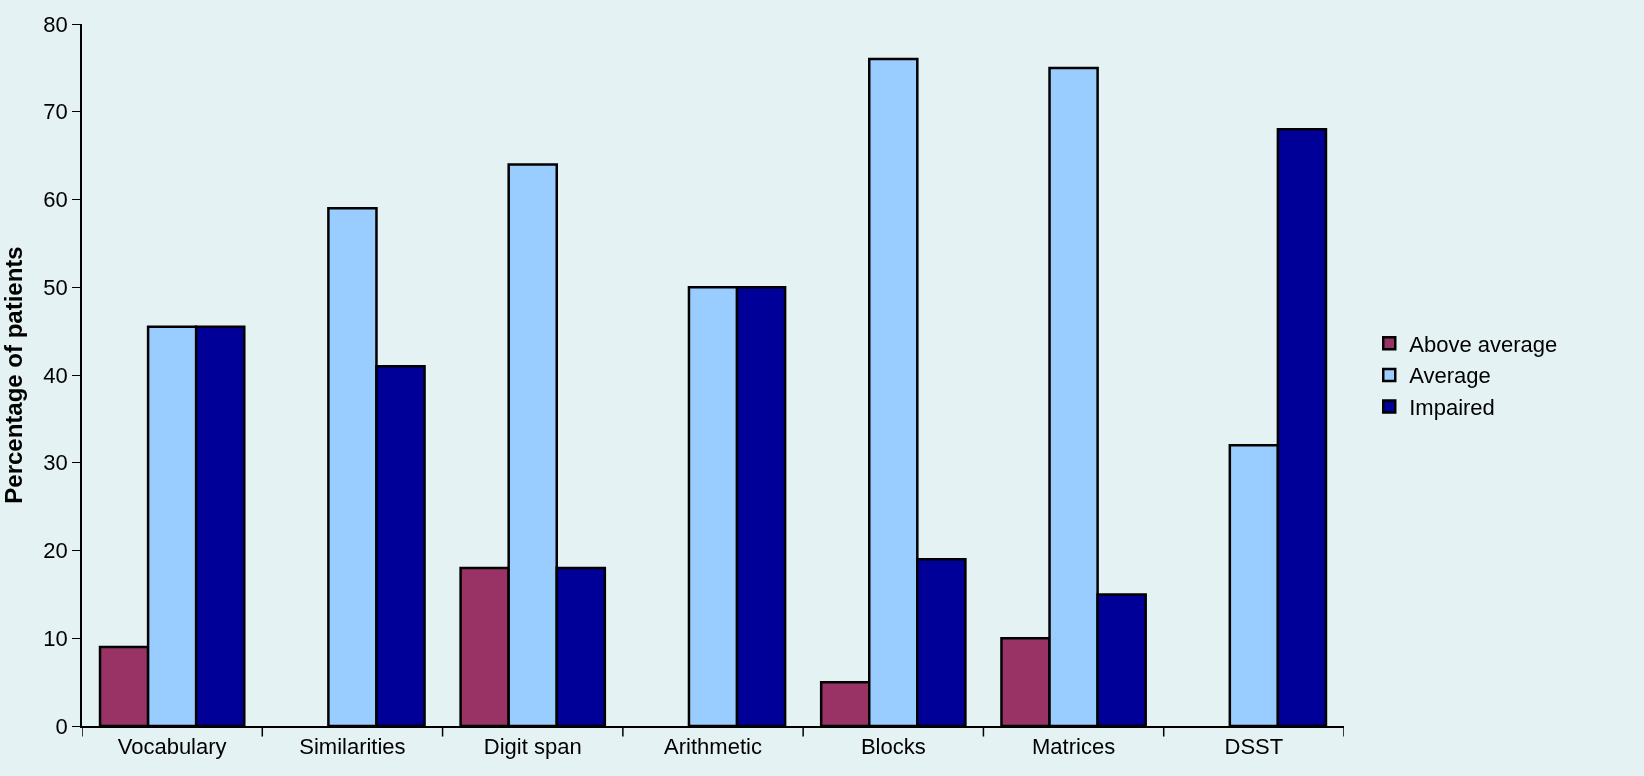 This screenshot has width=1644, height=776. I want to click on x-tick-label: Similarities, so click(352, 747).